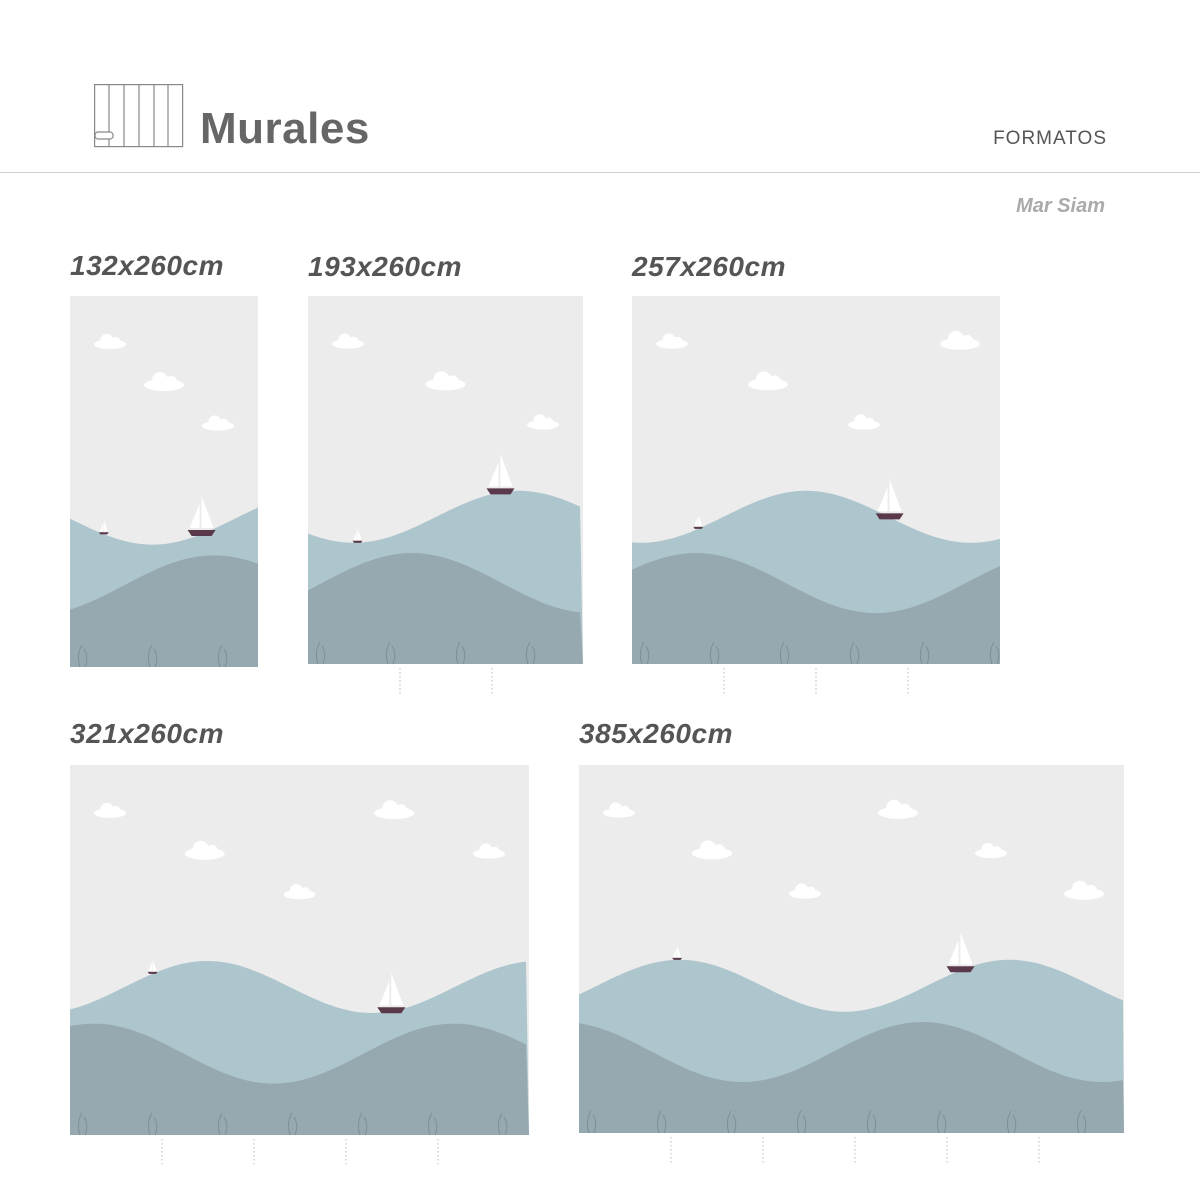 The height and width of the screenshot is (1200, 1200). I want to click on format-label: 321x260cm, so click(147, 733).